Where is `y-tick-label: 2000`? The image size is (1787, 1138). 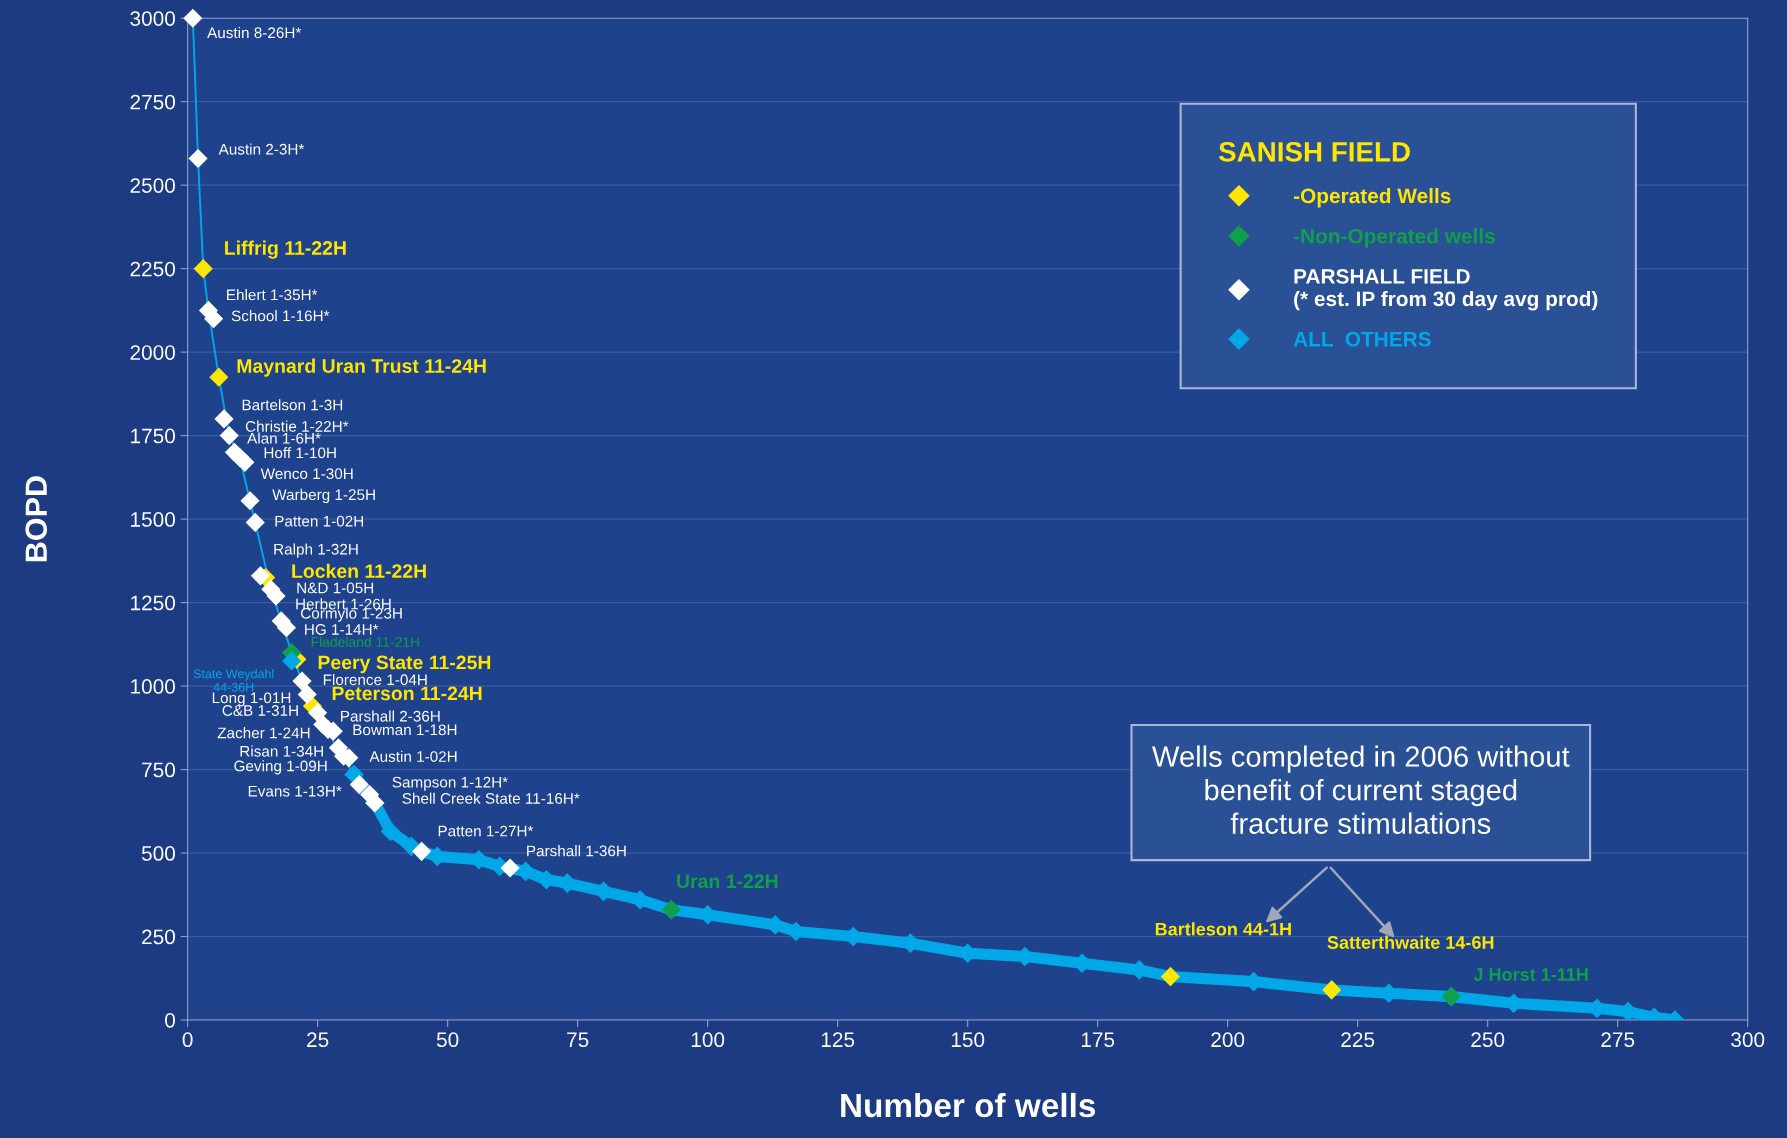
y-tick-label: 2000 is located at coordinates (153, 352).